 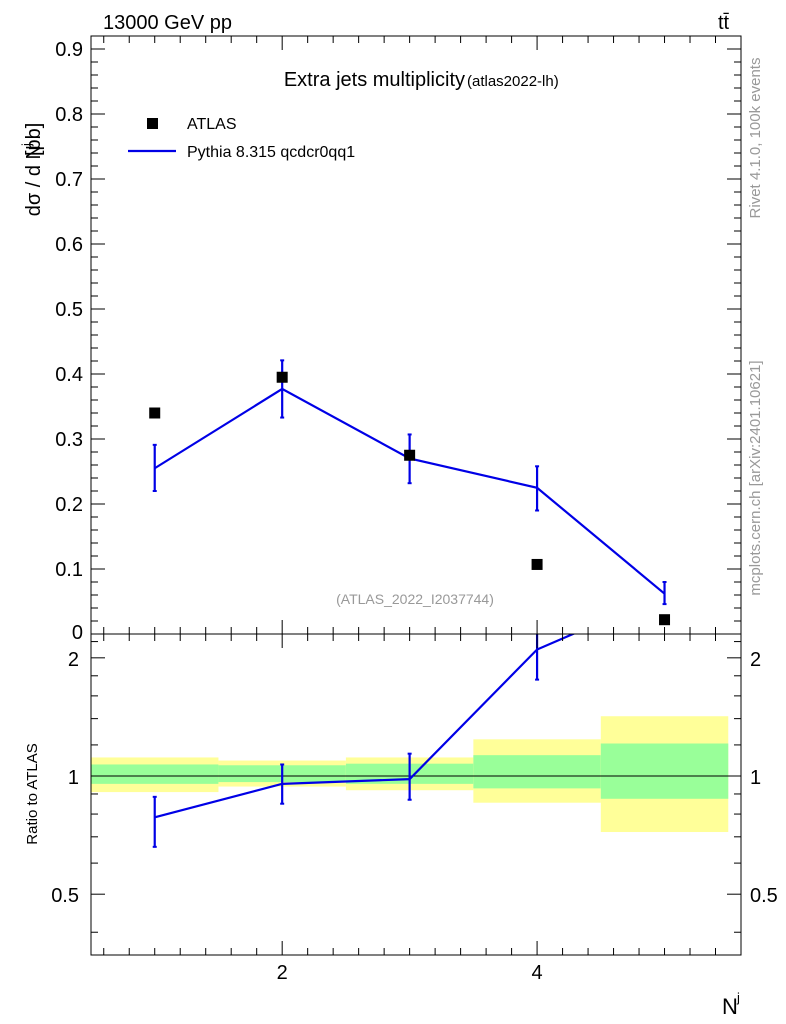 I want to click on y-tick-label: 0, so click(x=77, y=633).